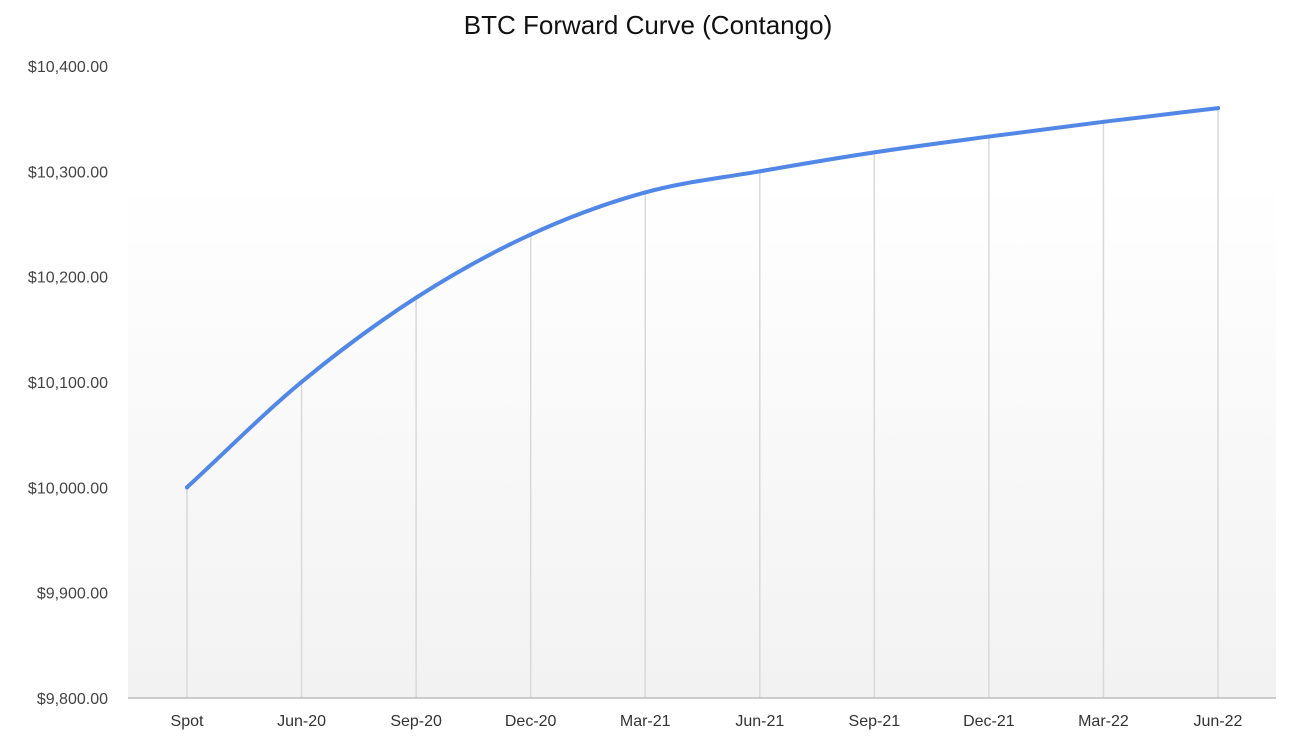  What do you see at coordinates (72, 594) in the screenshot?
I see `y-tick-label: $9,900.00` at bounding box center [72, 594].